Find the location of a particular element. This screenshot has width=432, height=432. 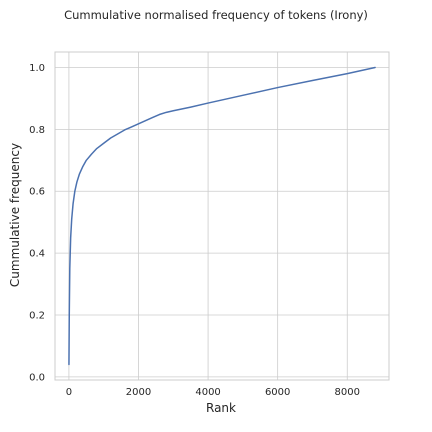

x-axis-ticks: 0 2000 4000 6000 8000 is located at coordinates (213, 392).